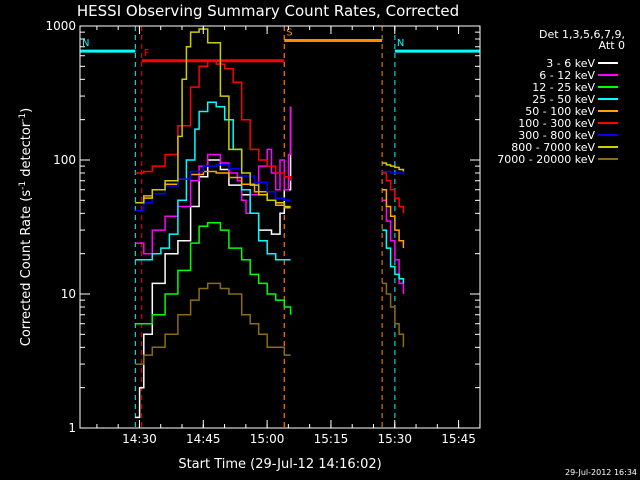 Image resolution: width=640 pixels, height=480 pixels. Describe the element at coordinates (331, 439) in the screenshot. I see `x-tick-label: 15:15` at that location.